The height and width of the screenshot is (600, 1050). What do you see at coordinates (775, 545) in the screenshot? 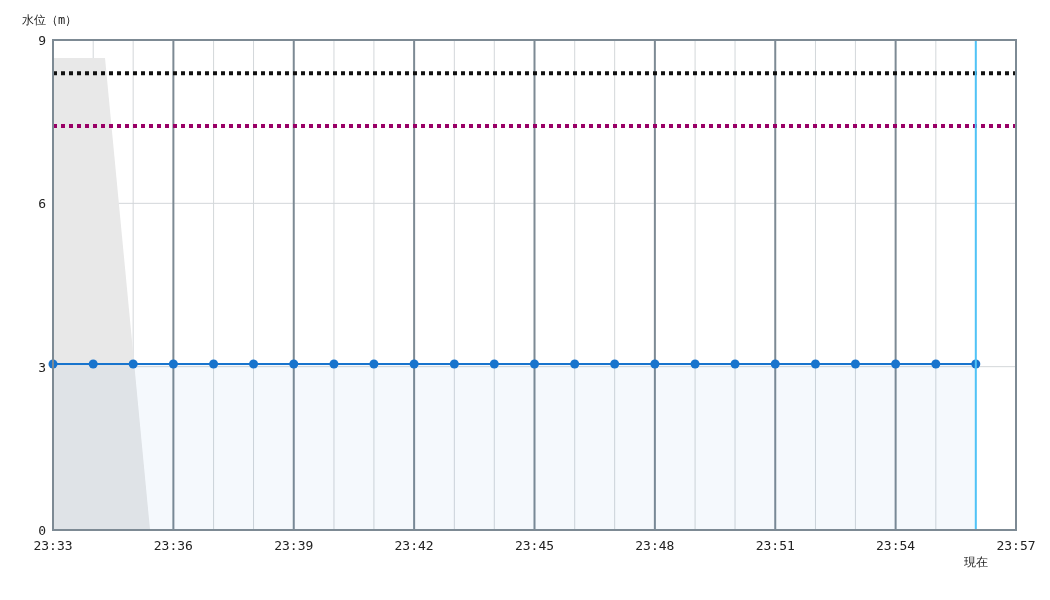
I see `x-tick-label: 23:51` at bounding box center [775, 545].